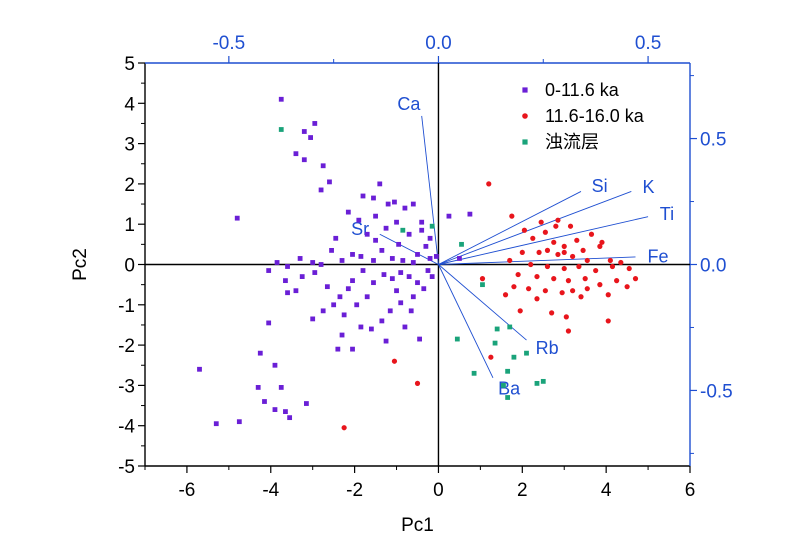 The image size is (800, 558). Describe the element at coordinates (129, 225) in the screenshot. I see `y-tick-label: 1` at that location.